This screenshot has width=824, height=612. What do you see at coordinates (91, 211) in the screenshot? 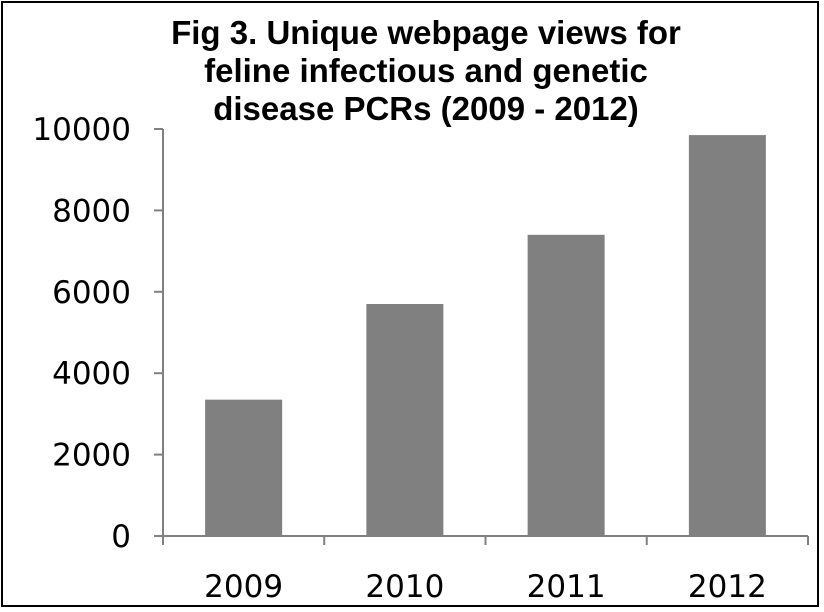
I see `y-tick-label: 8000` at bounding box center [91, 211].